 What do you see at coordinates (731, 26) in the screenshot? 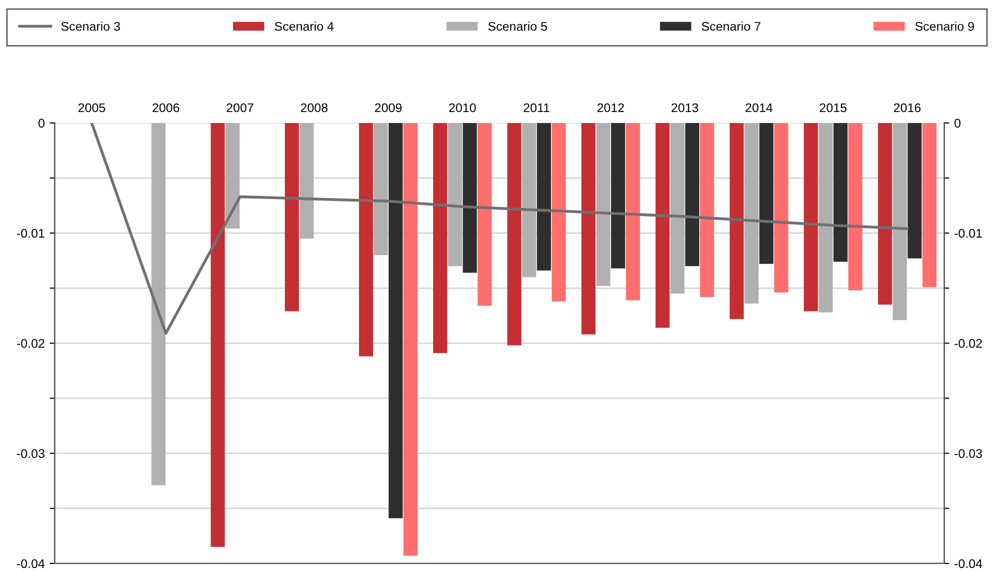
I see `legend-label: Scenario 7` at bounding box center [731, 26].